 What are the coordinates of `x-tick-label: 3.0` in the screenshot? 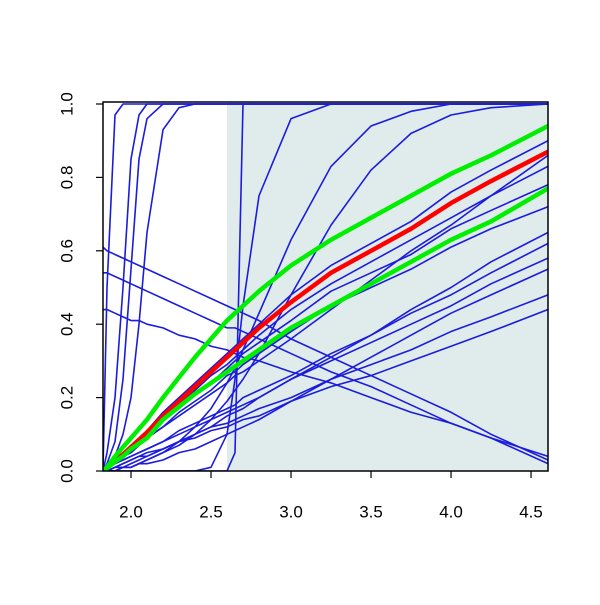 It's located at (291, 511).